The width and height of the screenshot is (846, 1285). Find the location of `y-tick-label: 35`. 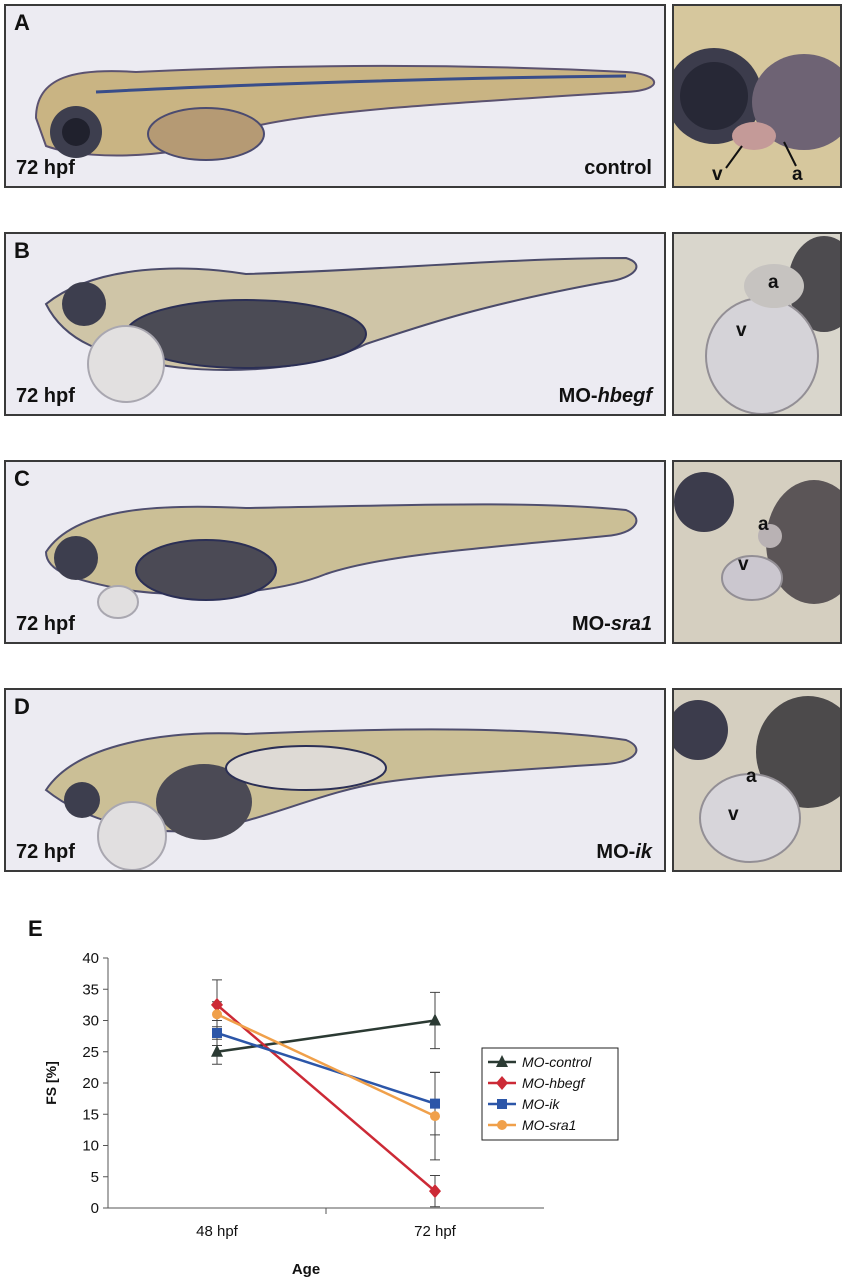

y-tick-label: 35 is located at coordinates (90, 989).